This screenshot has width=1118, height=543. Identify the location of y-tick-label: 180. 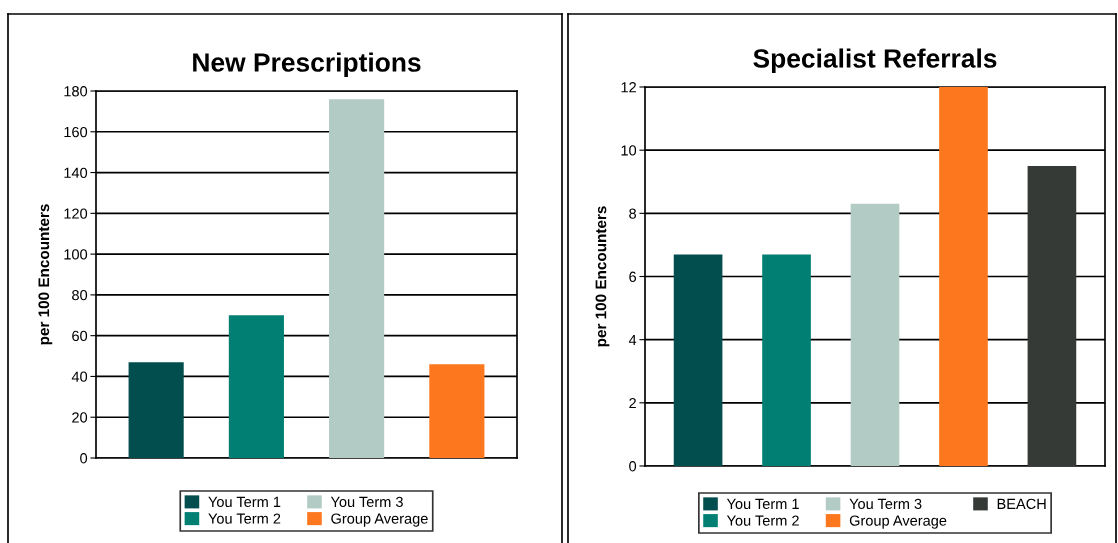
(76, 91).